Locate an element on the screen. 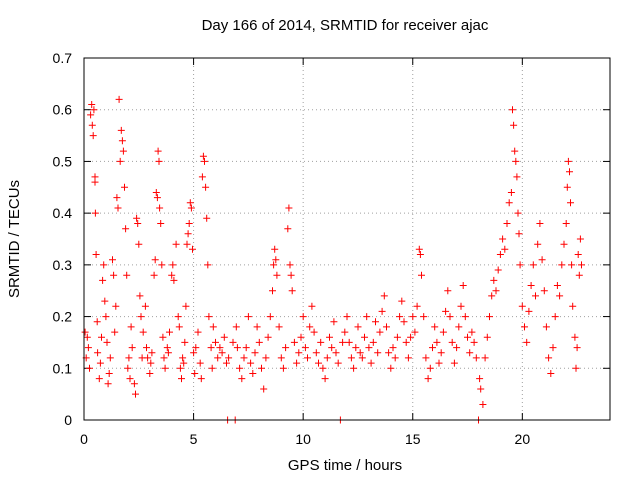 Image resolution: width=640 pixels, height=485 pixels. y-tick-label: 0.3 is located at coordinates (63, 265).